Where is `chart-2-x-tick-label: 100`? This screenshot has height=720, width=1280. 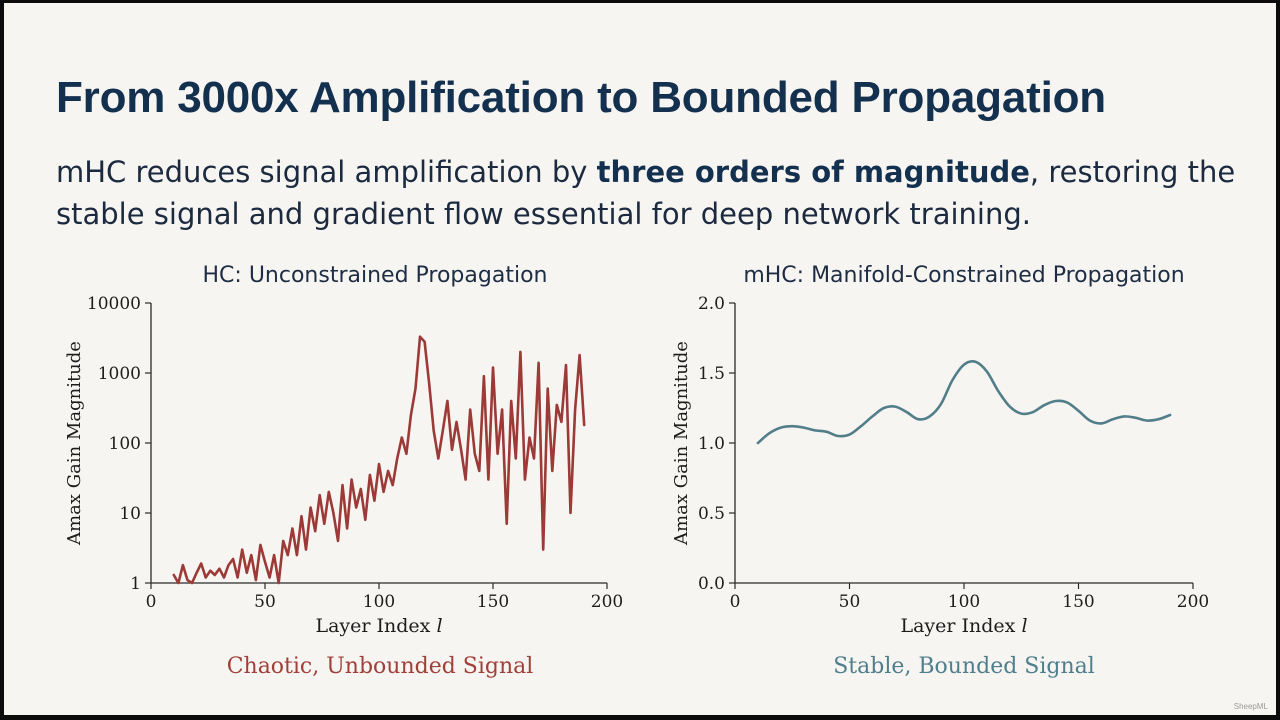
chart-2-x-tick-label: 100 is located at coordinates (964, 602).